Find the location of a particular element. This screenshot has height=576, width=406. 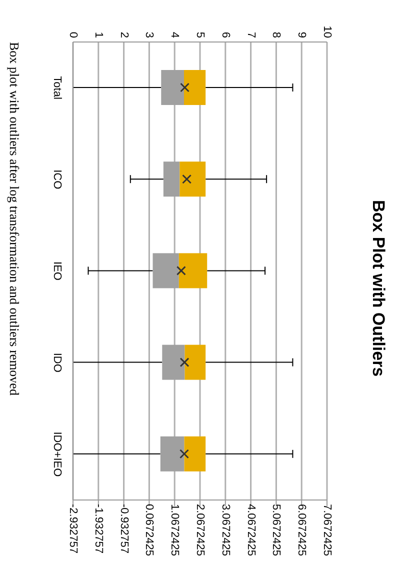

x2-tick-label: 4.0672425 is located at coordinates (250, 530).